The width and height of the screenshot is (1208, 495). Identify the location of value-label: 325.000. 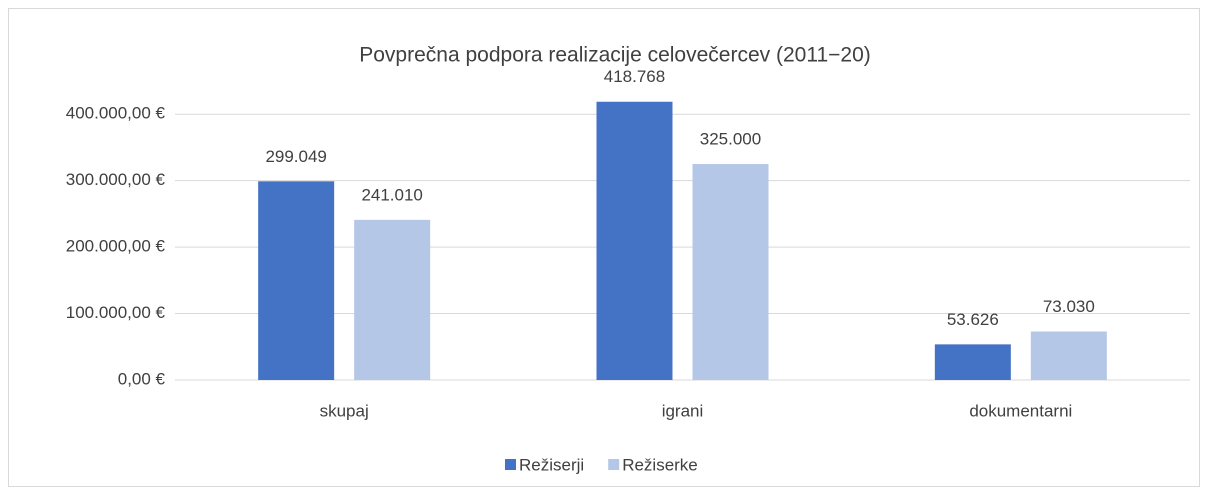
(730, 139).